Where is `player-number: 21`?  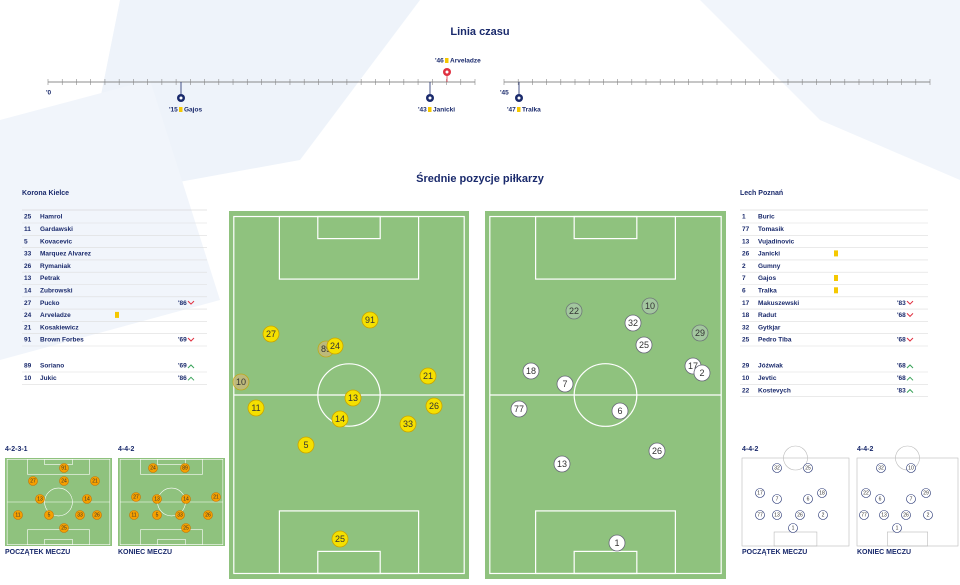 player-number: 21 is located at coordinates (28, 327).